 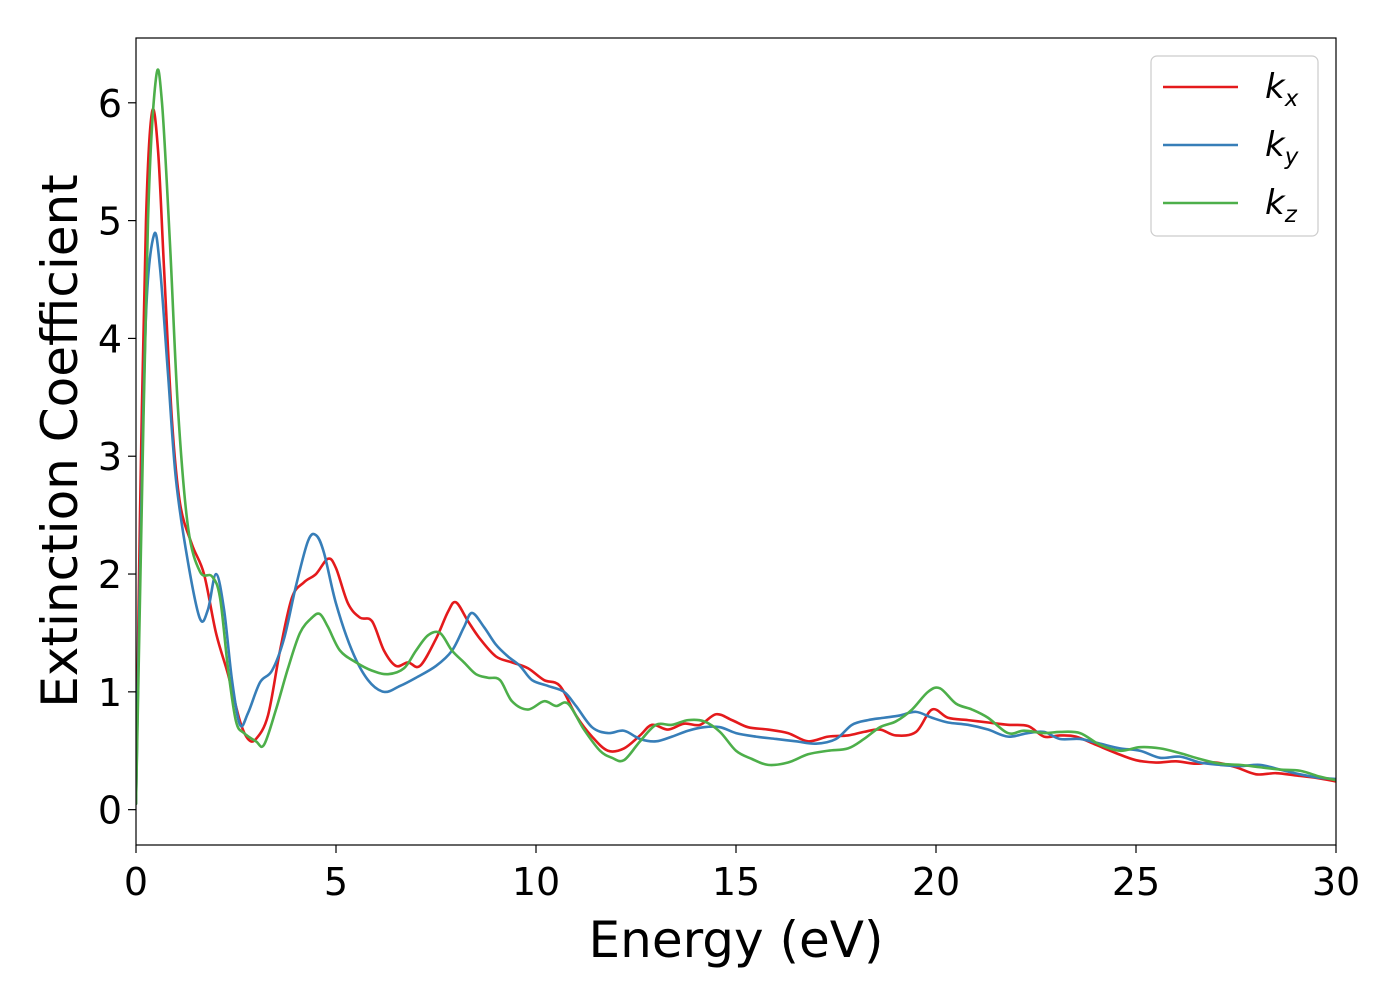 I want to click on x-tick-label: 25, so click(x=1136, y=882).